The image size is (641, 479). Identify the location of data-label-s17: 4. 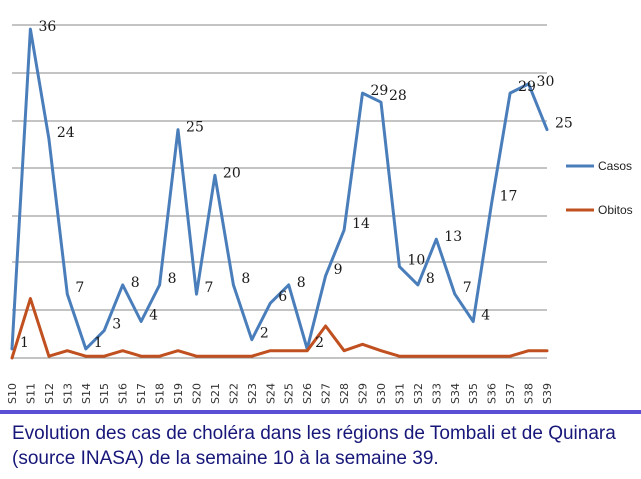
(153, 315).